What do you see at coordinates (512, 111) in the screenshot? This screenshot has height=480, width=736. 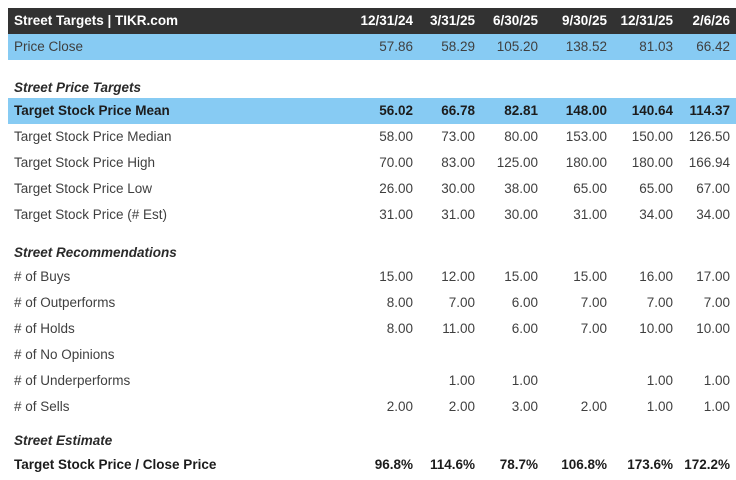 I see `cell-value: 82.81` at bounding box center [512, 111].